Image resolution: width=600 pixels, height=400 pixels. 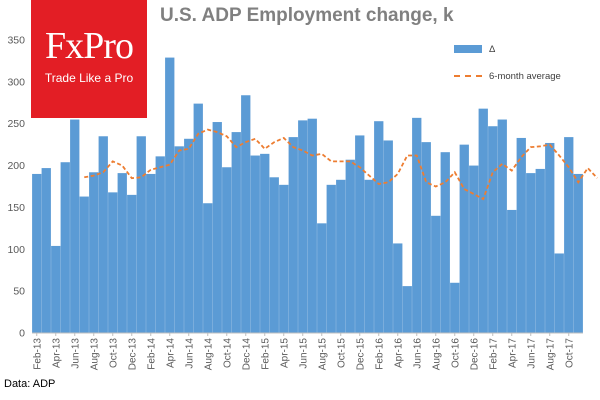 What do you see at coordinates (512, 353) in the screenshot?
I see `x-tick-label-Apr-17: Apr-17` at bounding box center [512, 353].